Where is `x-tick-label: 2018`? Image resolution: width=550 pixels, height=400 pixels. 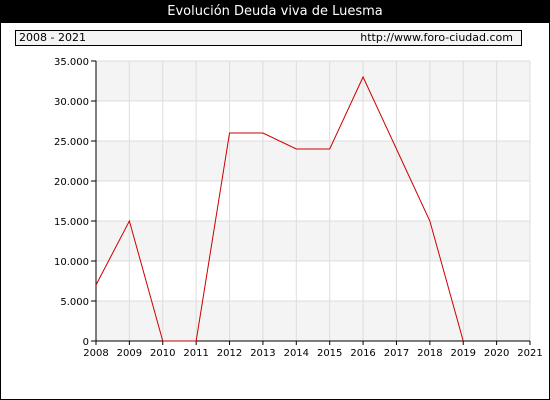 x-tick-label: 2018 is located at coordinates (429, 353).